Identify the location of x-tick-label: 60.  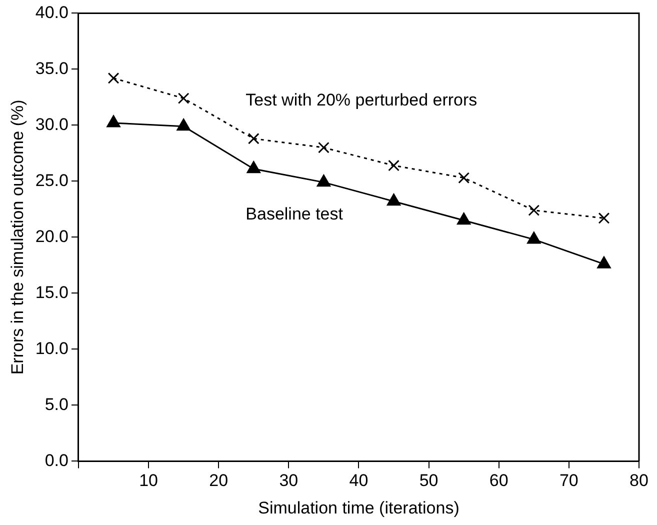
(498, 480).